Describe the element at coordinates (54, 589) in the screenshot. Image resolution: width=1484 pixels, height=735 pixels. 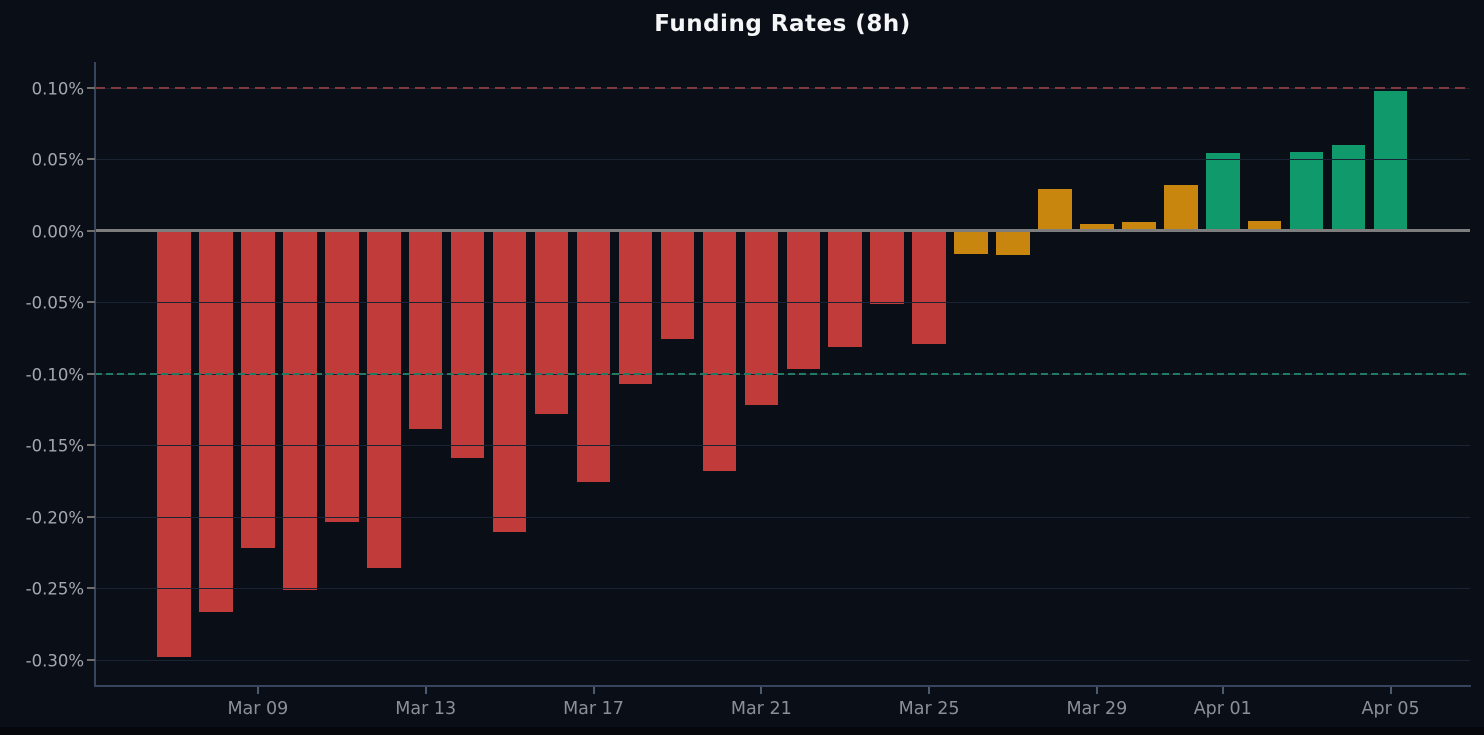
I see `y-tick-label: -0.25%` at that location.